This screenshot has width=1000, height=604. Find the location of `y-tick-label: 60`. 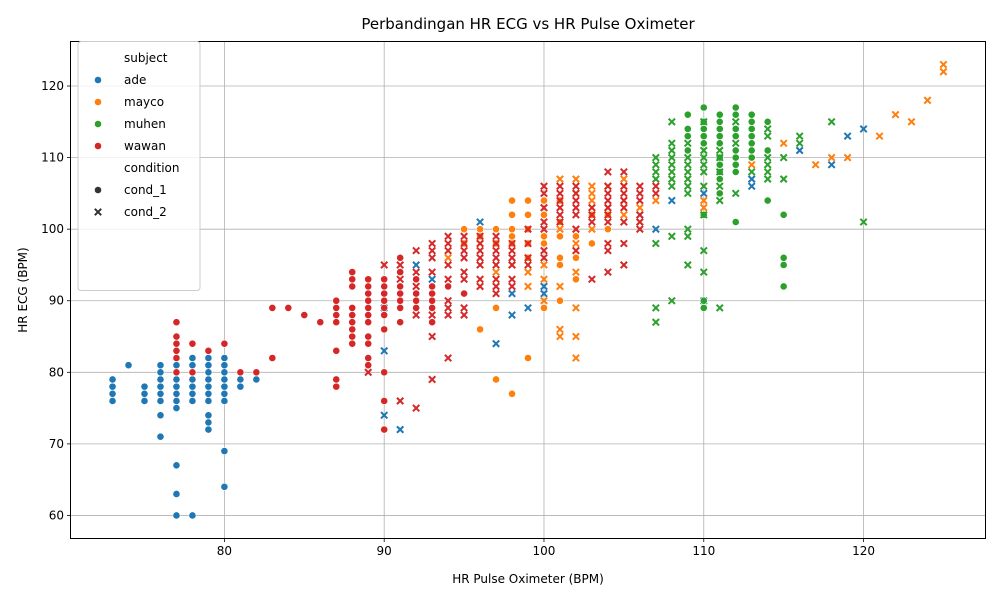

y-tick-label: 60 is located at coordinates (56, 515).